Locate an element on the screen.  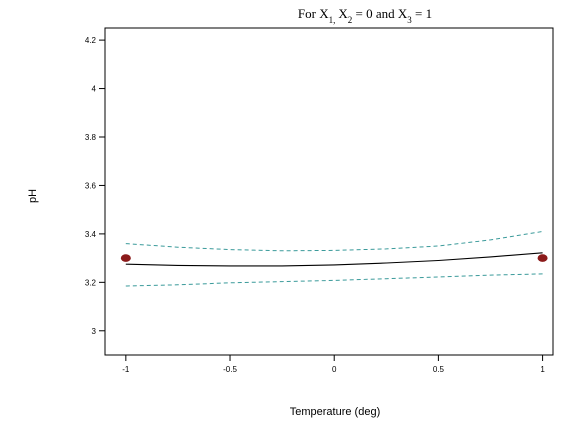
fit-line is located at coordinates (334, 259).